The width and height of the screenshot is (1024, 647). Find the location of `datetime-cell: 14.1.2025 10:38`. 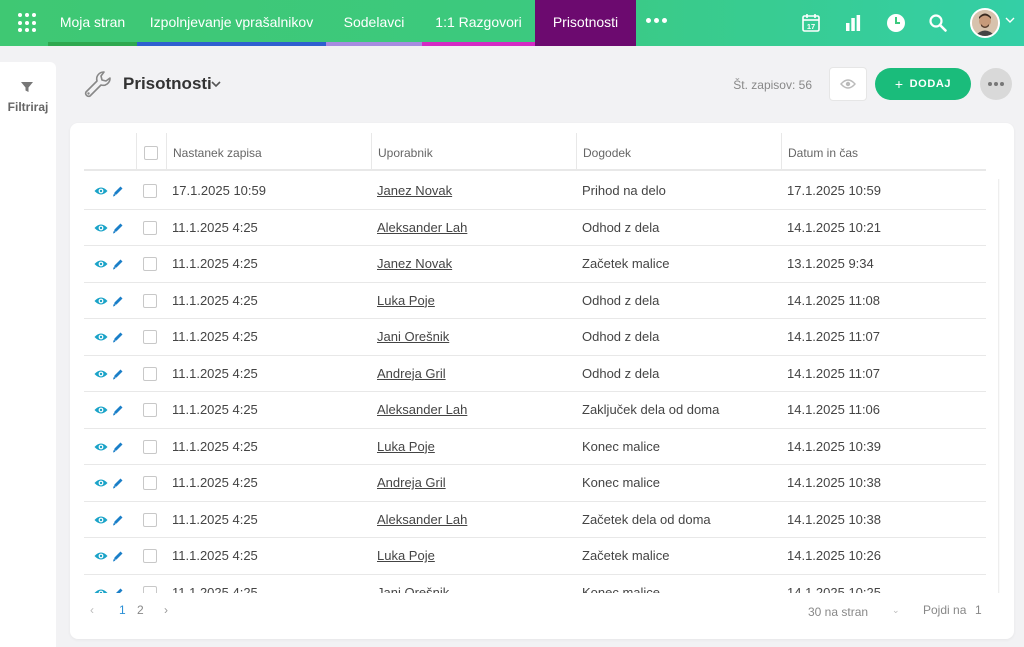

datetime-cell: 14.1.2025 10:38 is located at coordinates (834, 519).